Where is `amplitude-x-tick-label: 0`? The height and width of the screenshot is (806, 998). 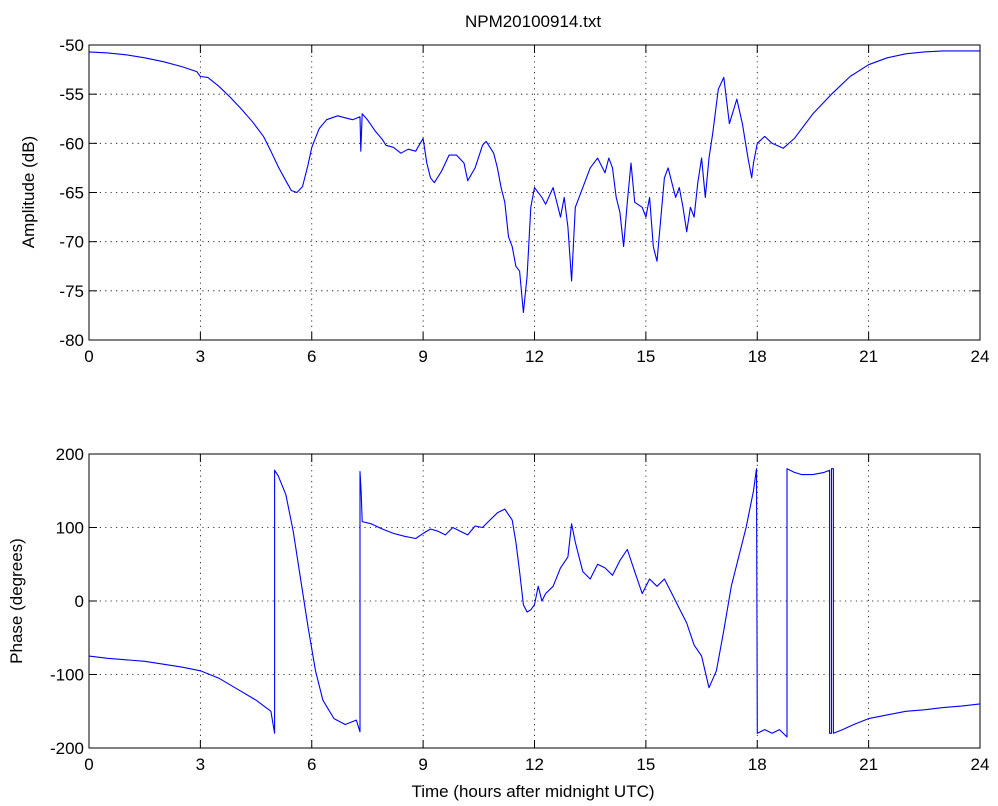 amplitude-x-tick-label: 0 is located at coordinates (88, 356).